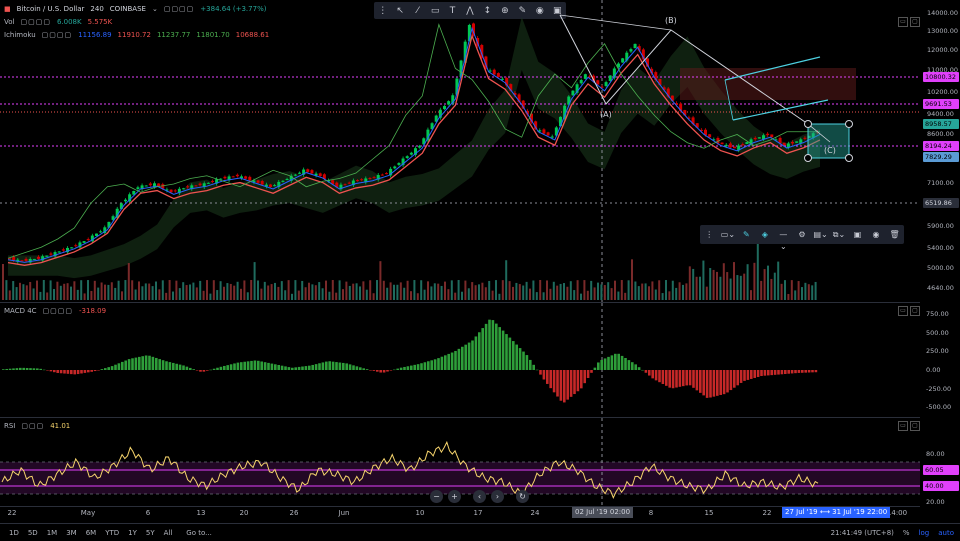 This screenshot has height=541, width=960. What do you see at coordinates (383, 10) in the screenshot?
I see `grid-icon: ⋮` at bounding box center [383, 10].